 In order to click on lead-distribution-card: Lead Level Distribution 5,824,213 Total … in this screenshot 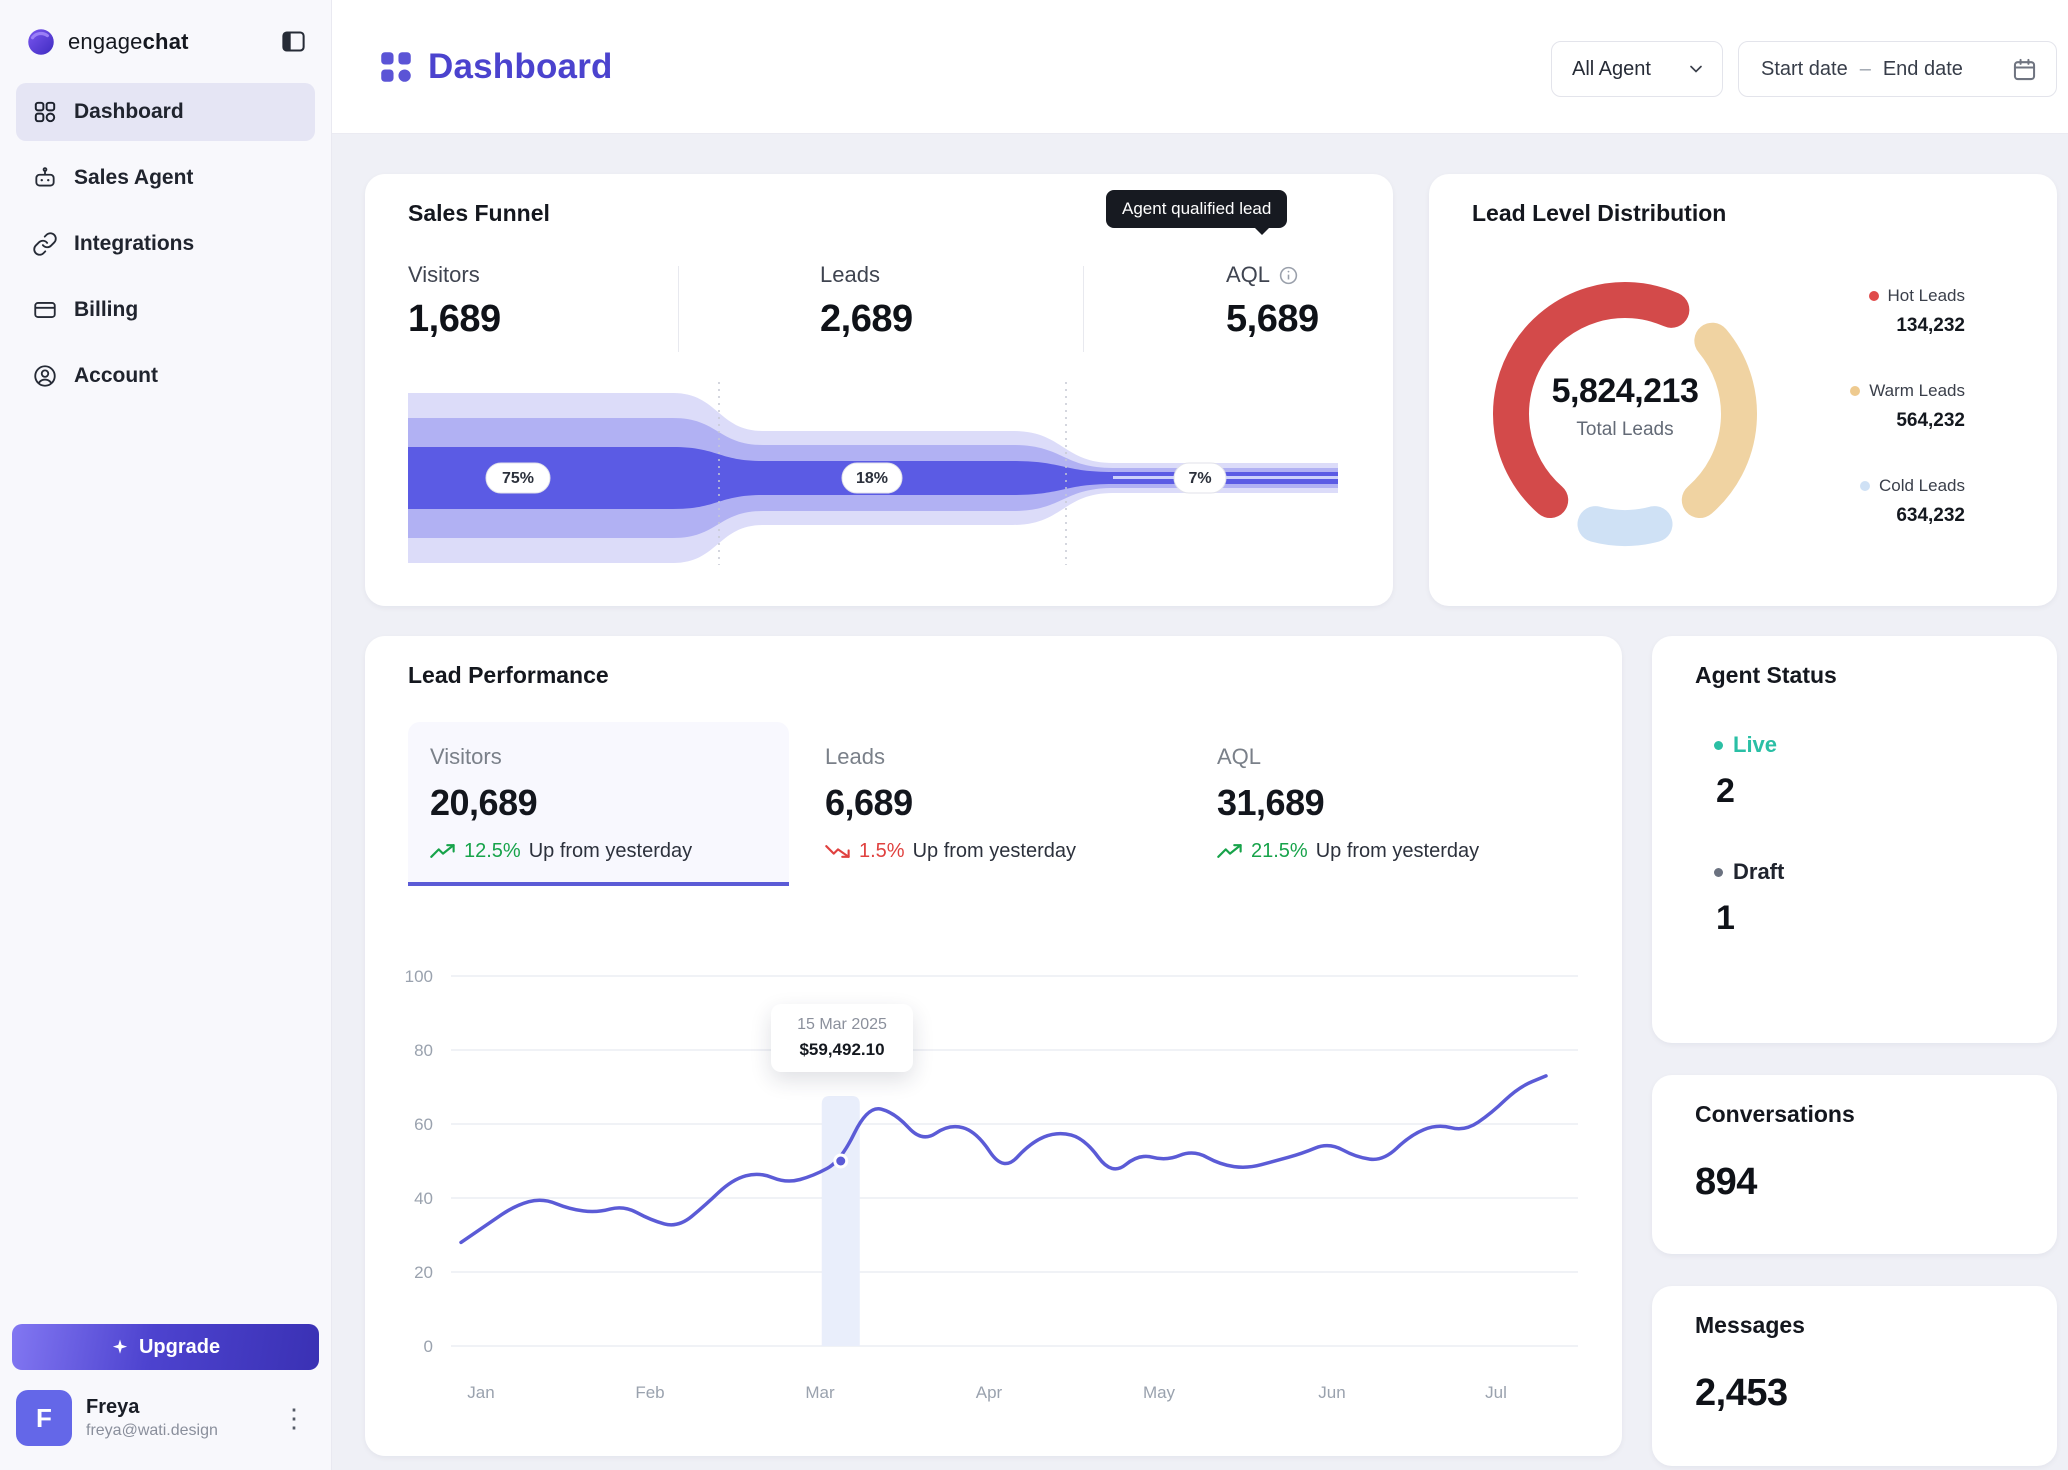, I will do `click(1743, 390)`.